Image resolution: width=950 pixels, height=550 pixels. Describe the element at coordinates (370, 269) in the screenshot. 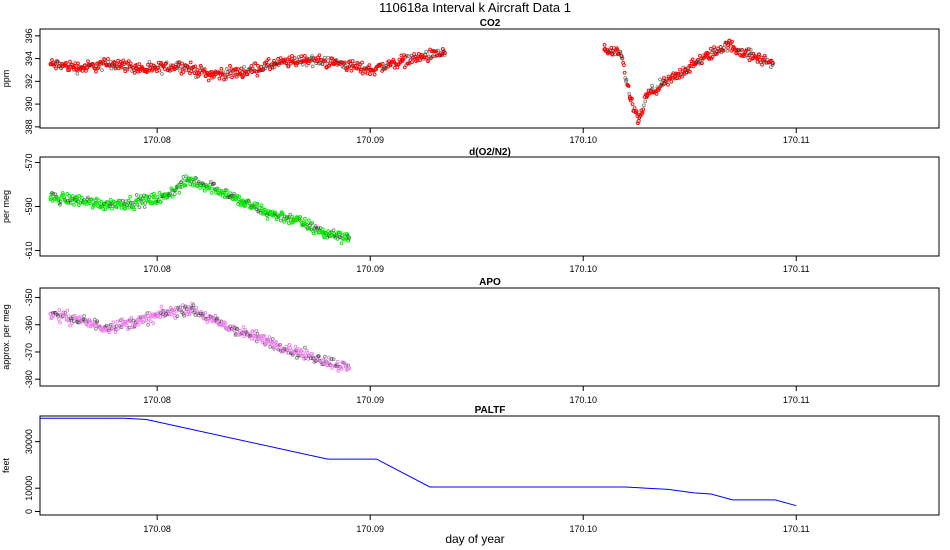

I see `x-tick-label: 170.09` at that location.